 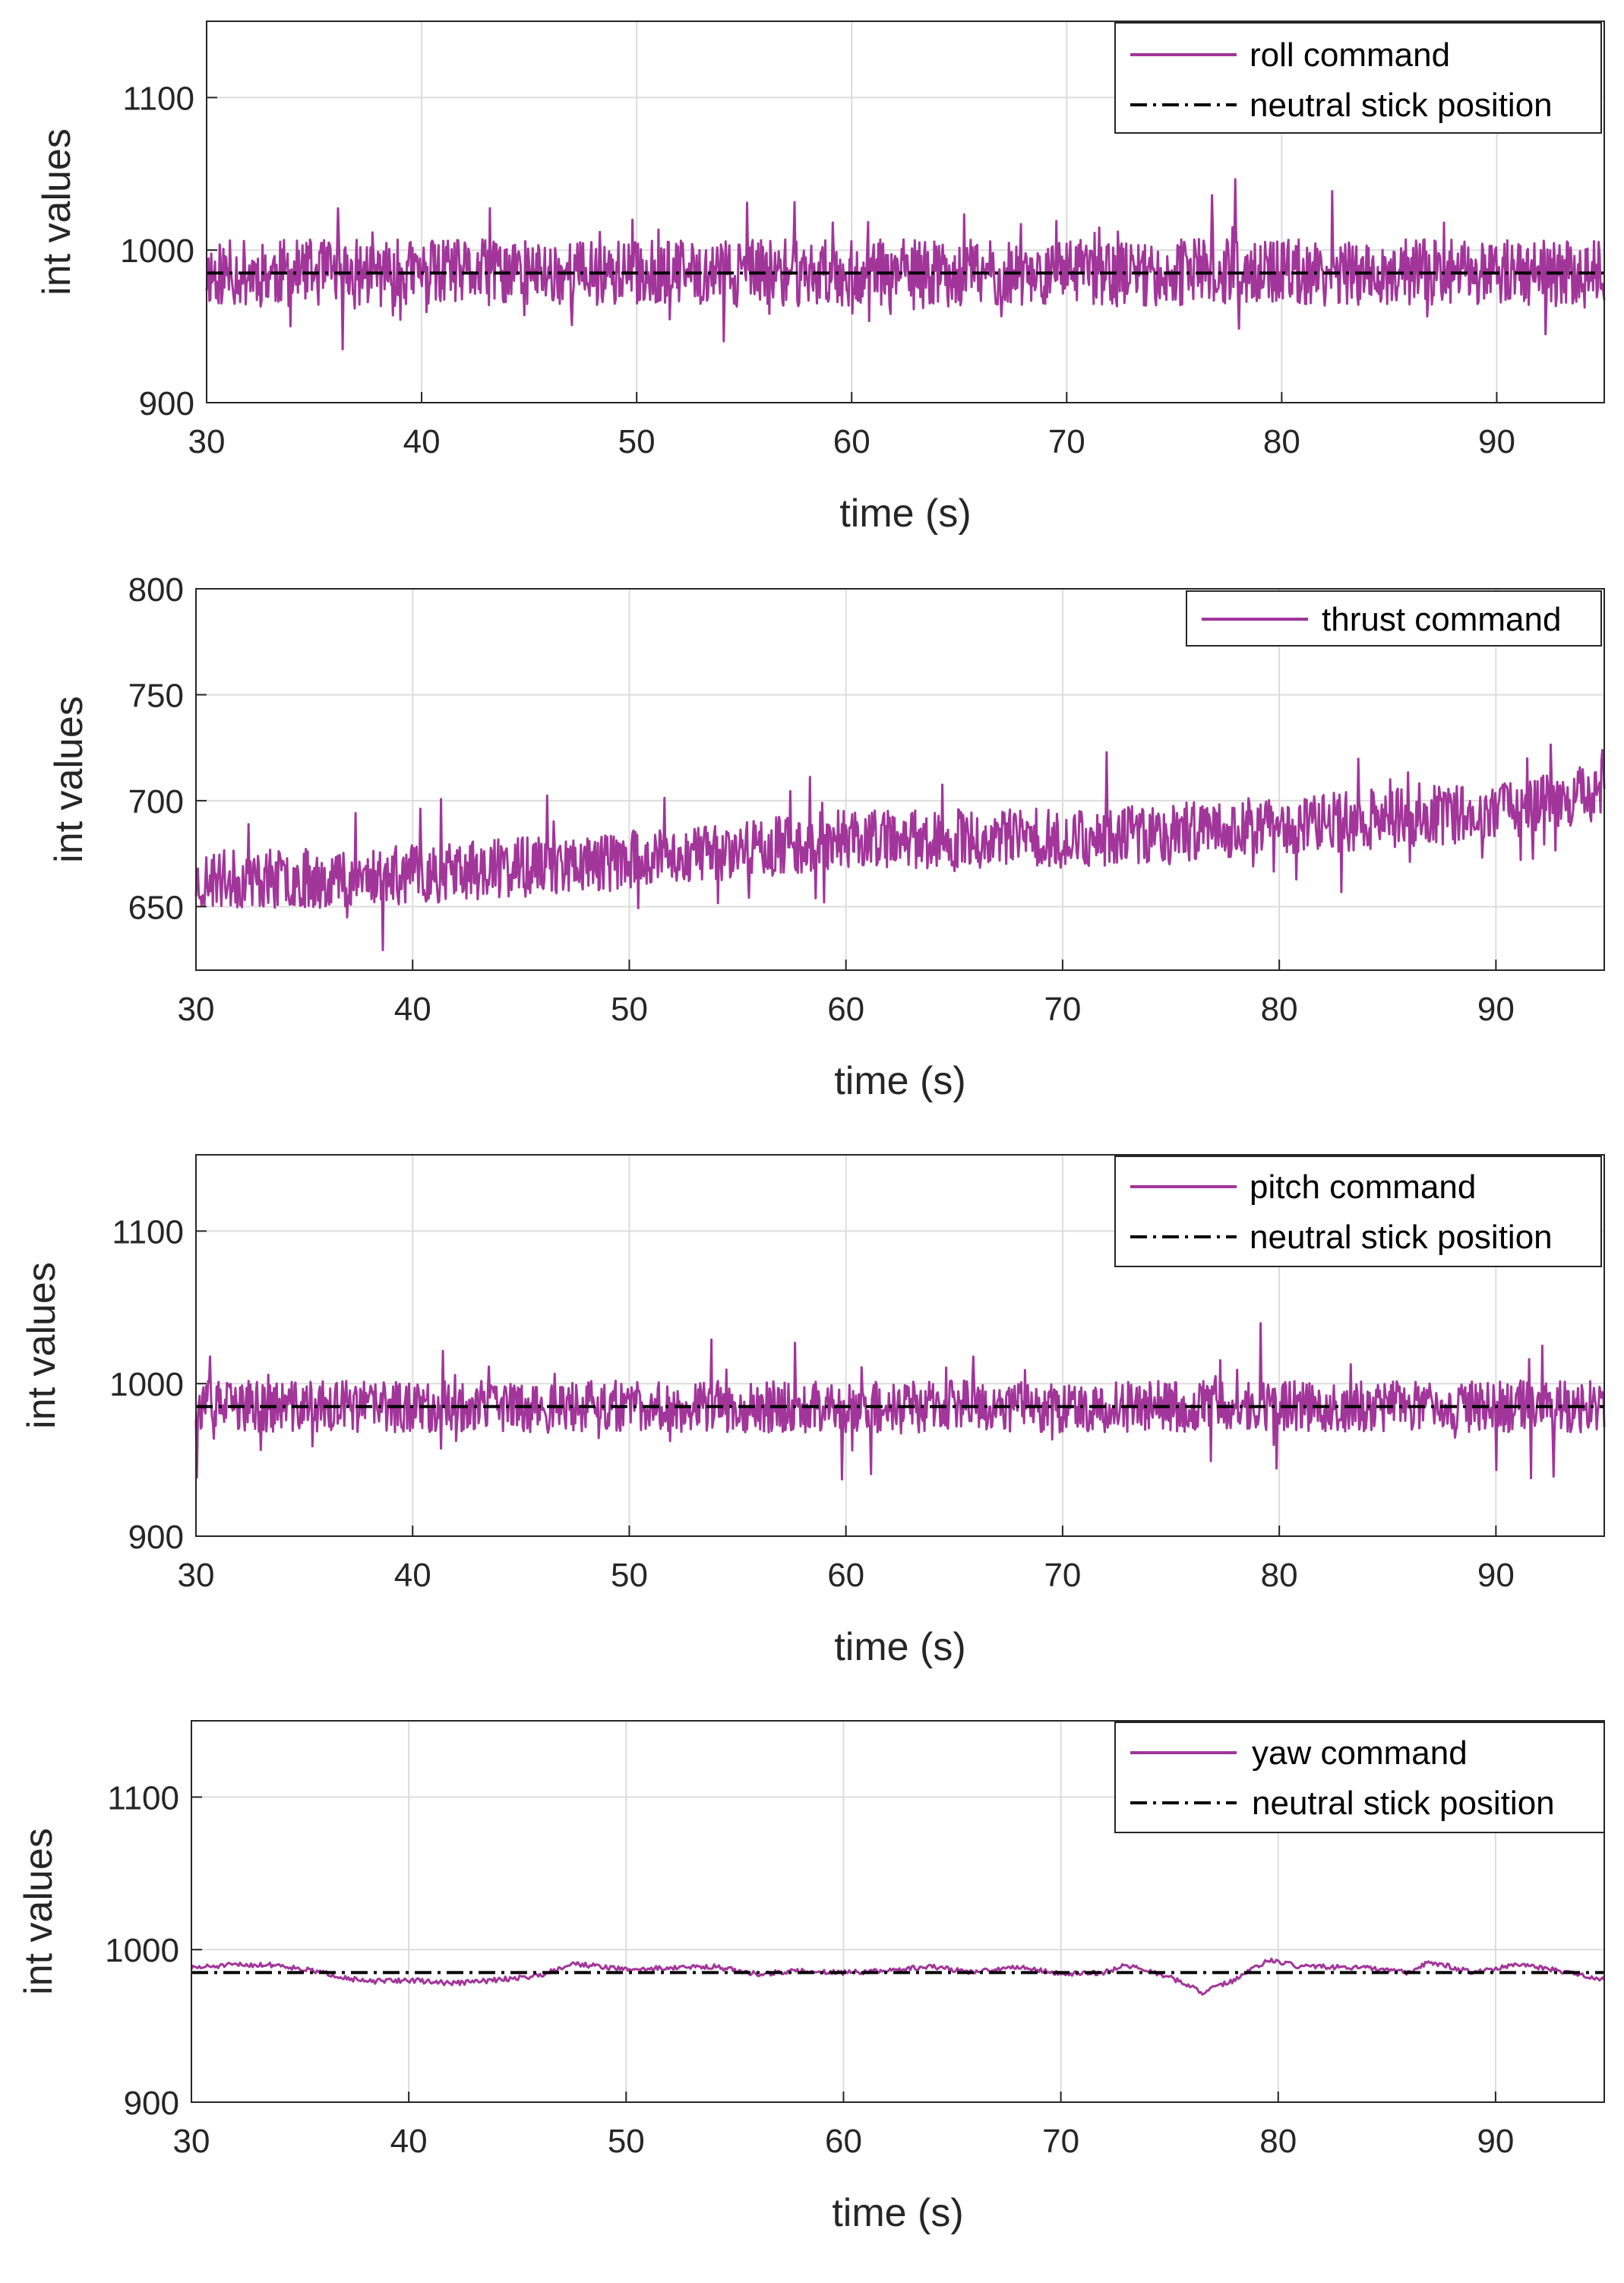 What do you see at coordinates (1363, 1187) in the screenshot?
I see `legend-label-pitch-command: pitch command` at bounding box center [1363, 1187].